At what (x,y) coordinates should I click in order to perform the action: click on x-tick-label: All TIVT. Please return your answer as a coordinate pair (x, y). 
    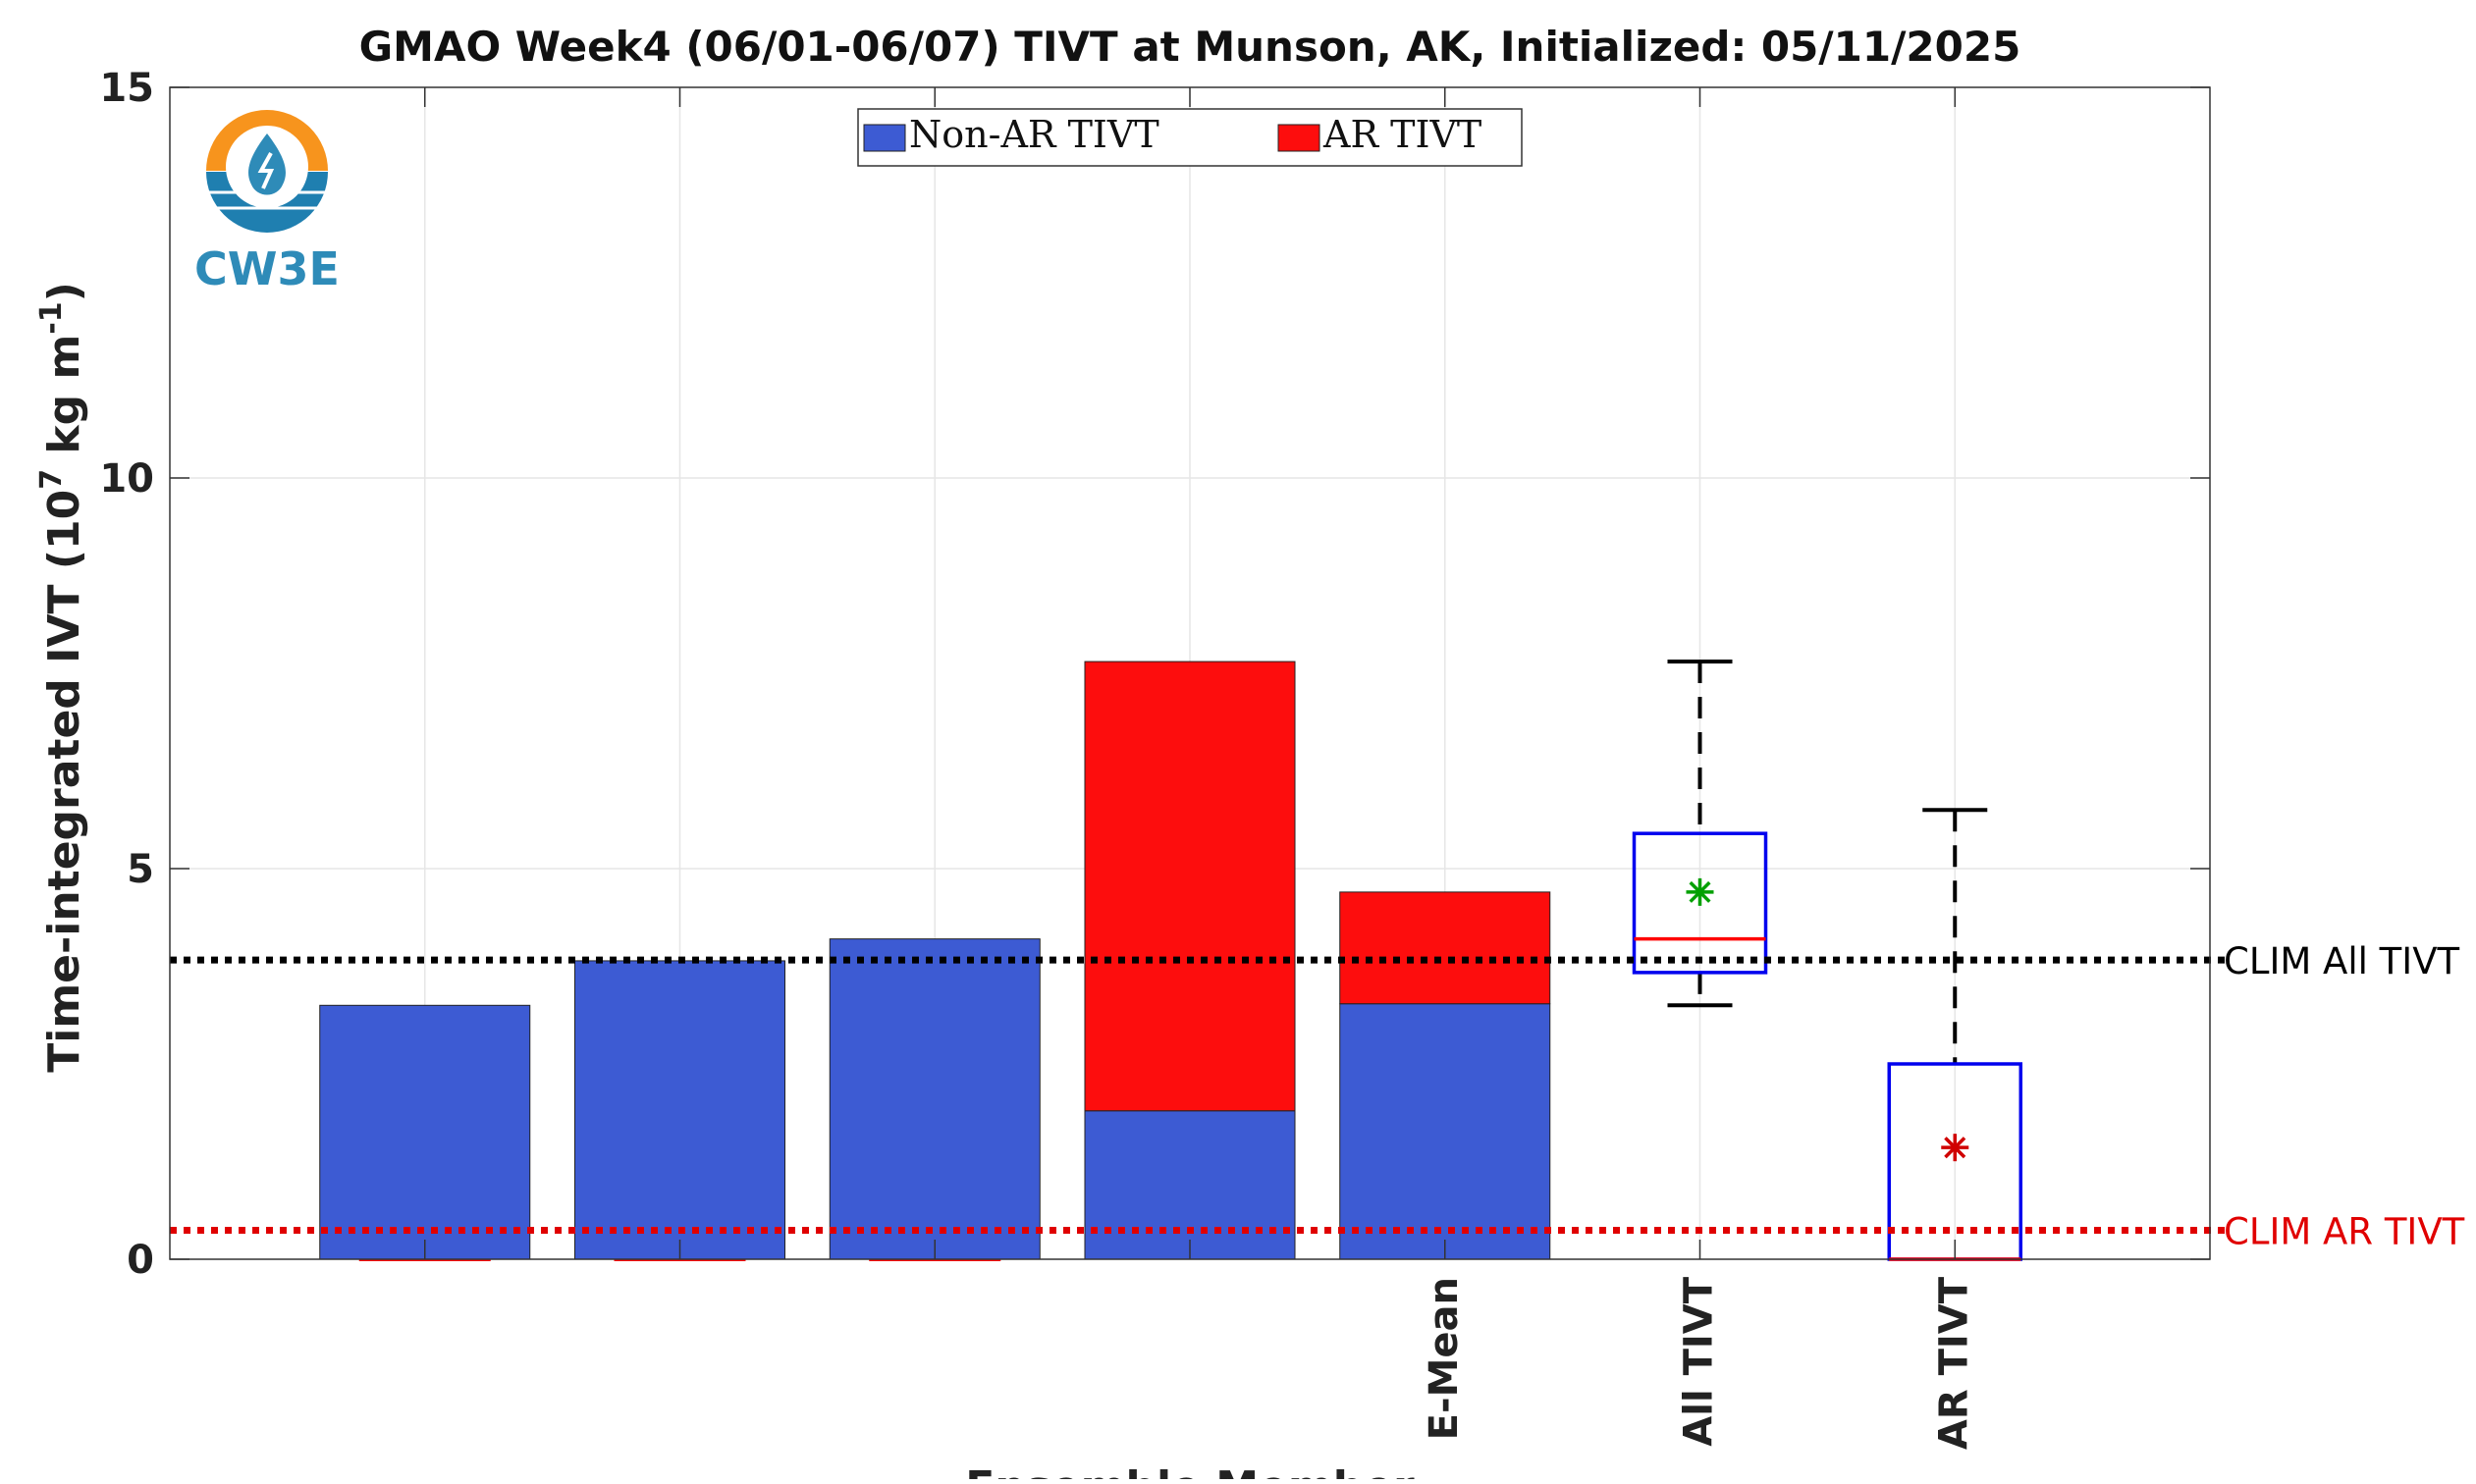
    Looking at the image, I should click on (1699, 1361).